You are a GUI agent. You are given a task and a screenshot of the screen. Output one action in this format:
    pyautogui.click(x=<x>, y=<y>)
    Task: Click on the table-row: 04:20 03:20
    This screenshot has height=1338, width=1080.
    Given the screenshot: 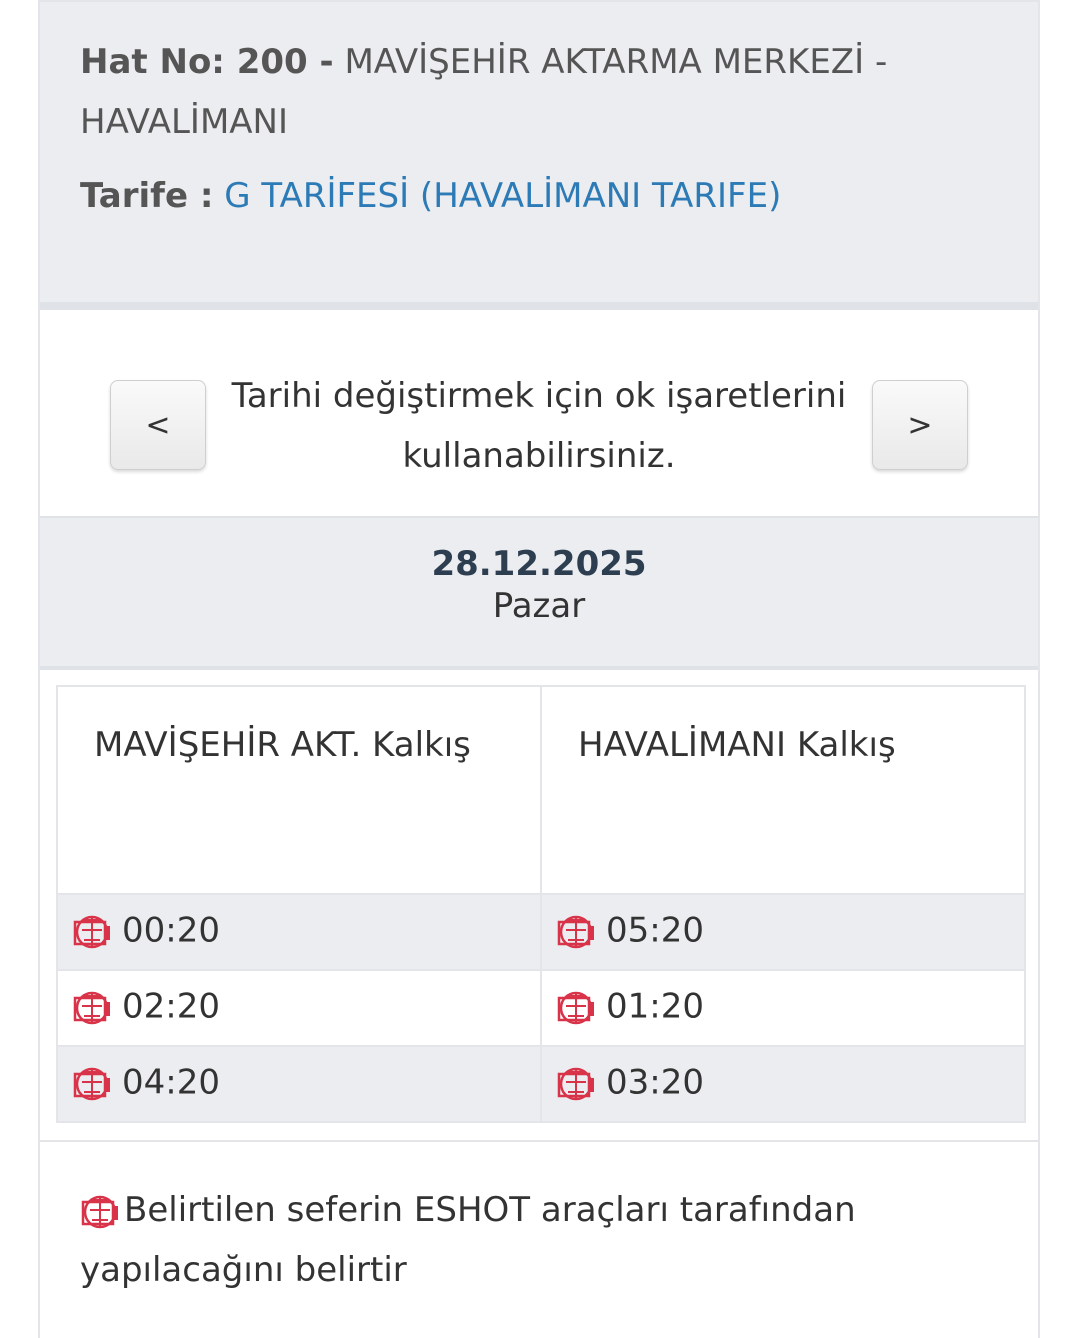 What is the action you would take?
    pyautogui.click(x=541, y=1084)
    